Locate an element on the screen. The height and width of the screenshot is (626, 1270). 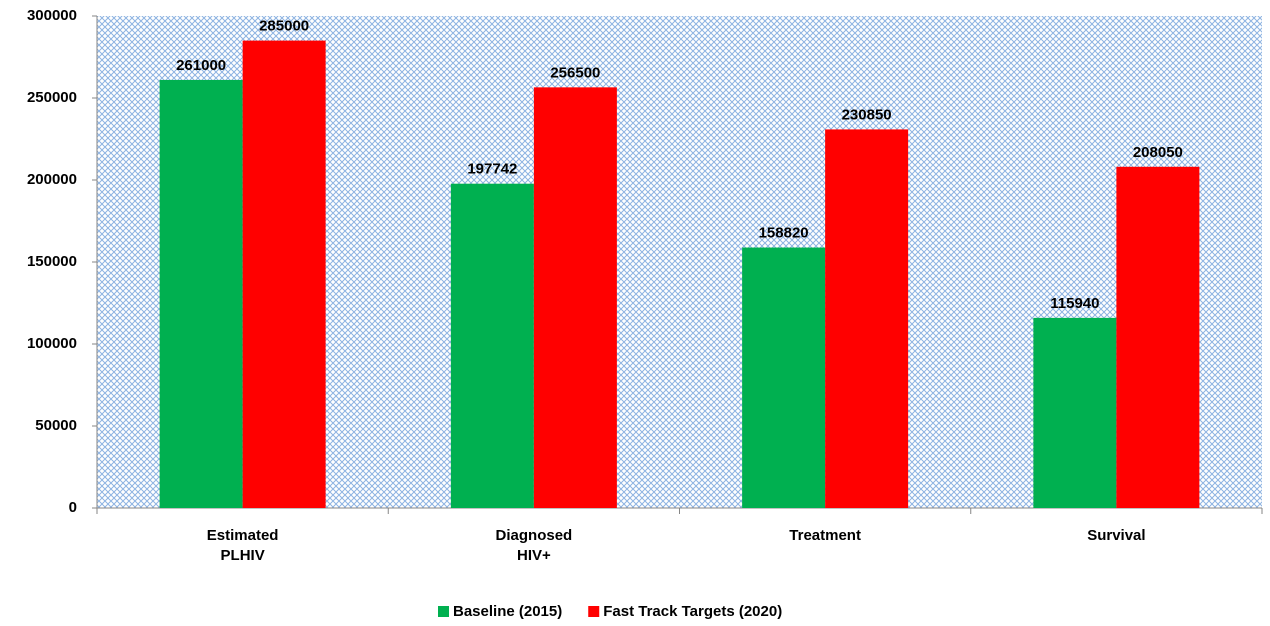
data-label: 197742 is located at coordinates (492, 169).